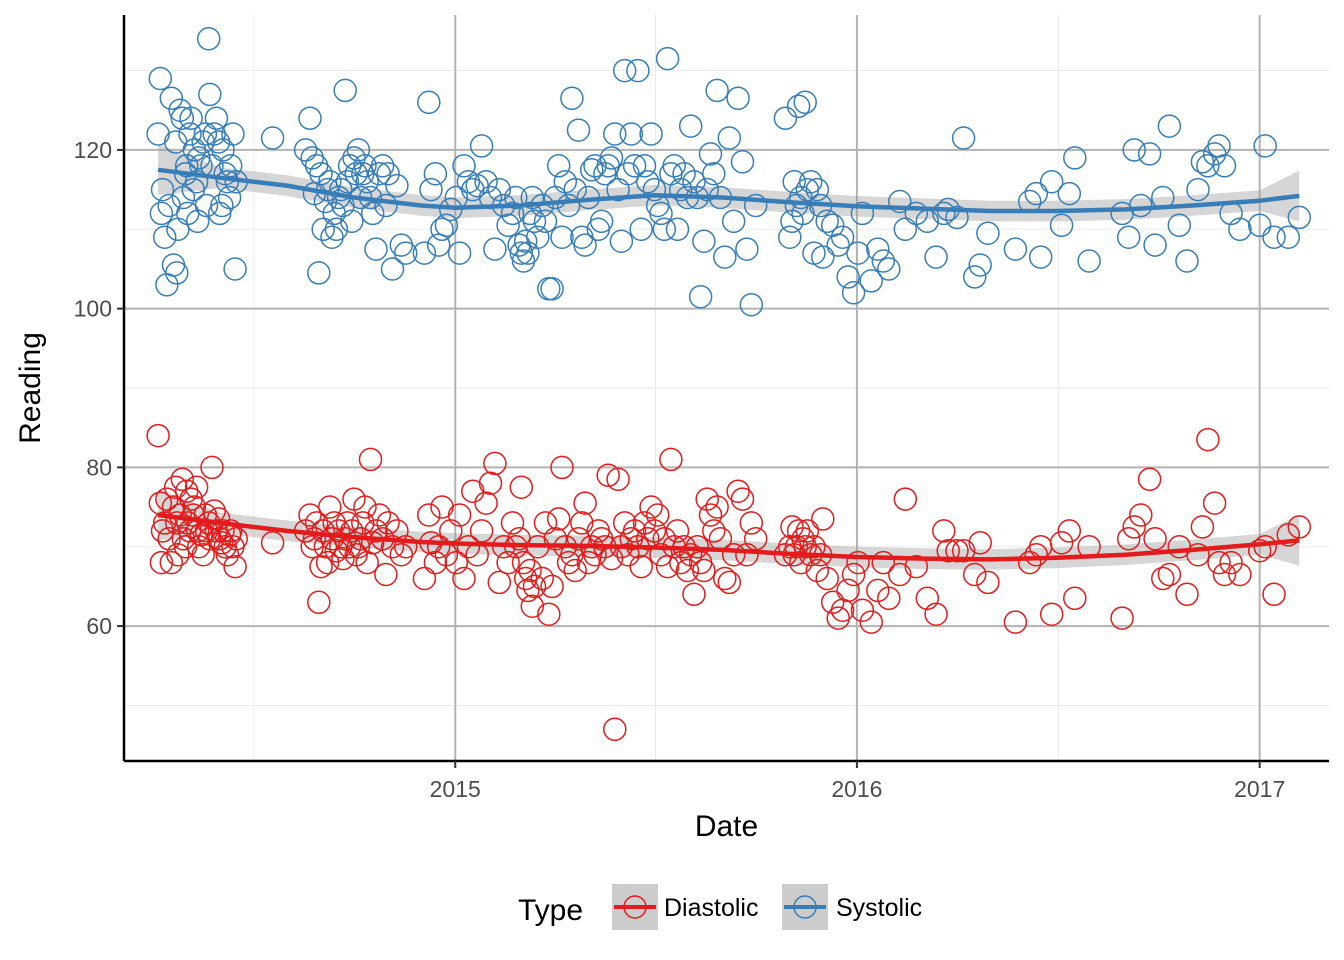 Image resolution: width=1344 pixels, height=960 pixels. Describe the element at coordinates (93, 309) in the screenshot. I see `y-tick-label: 100` at that location.